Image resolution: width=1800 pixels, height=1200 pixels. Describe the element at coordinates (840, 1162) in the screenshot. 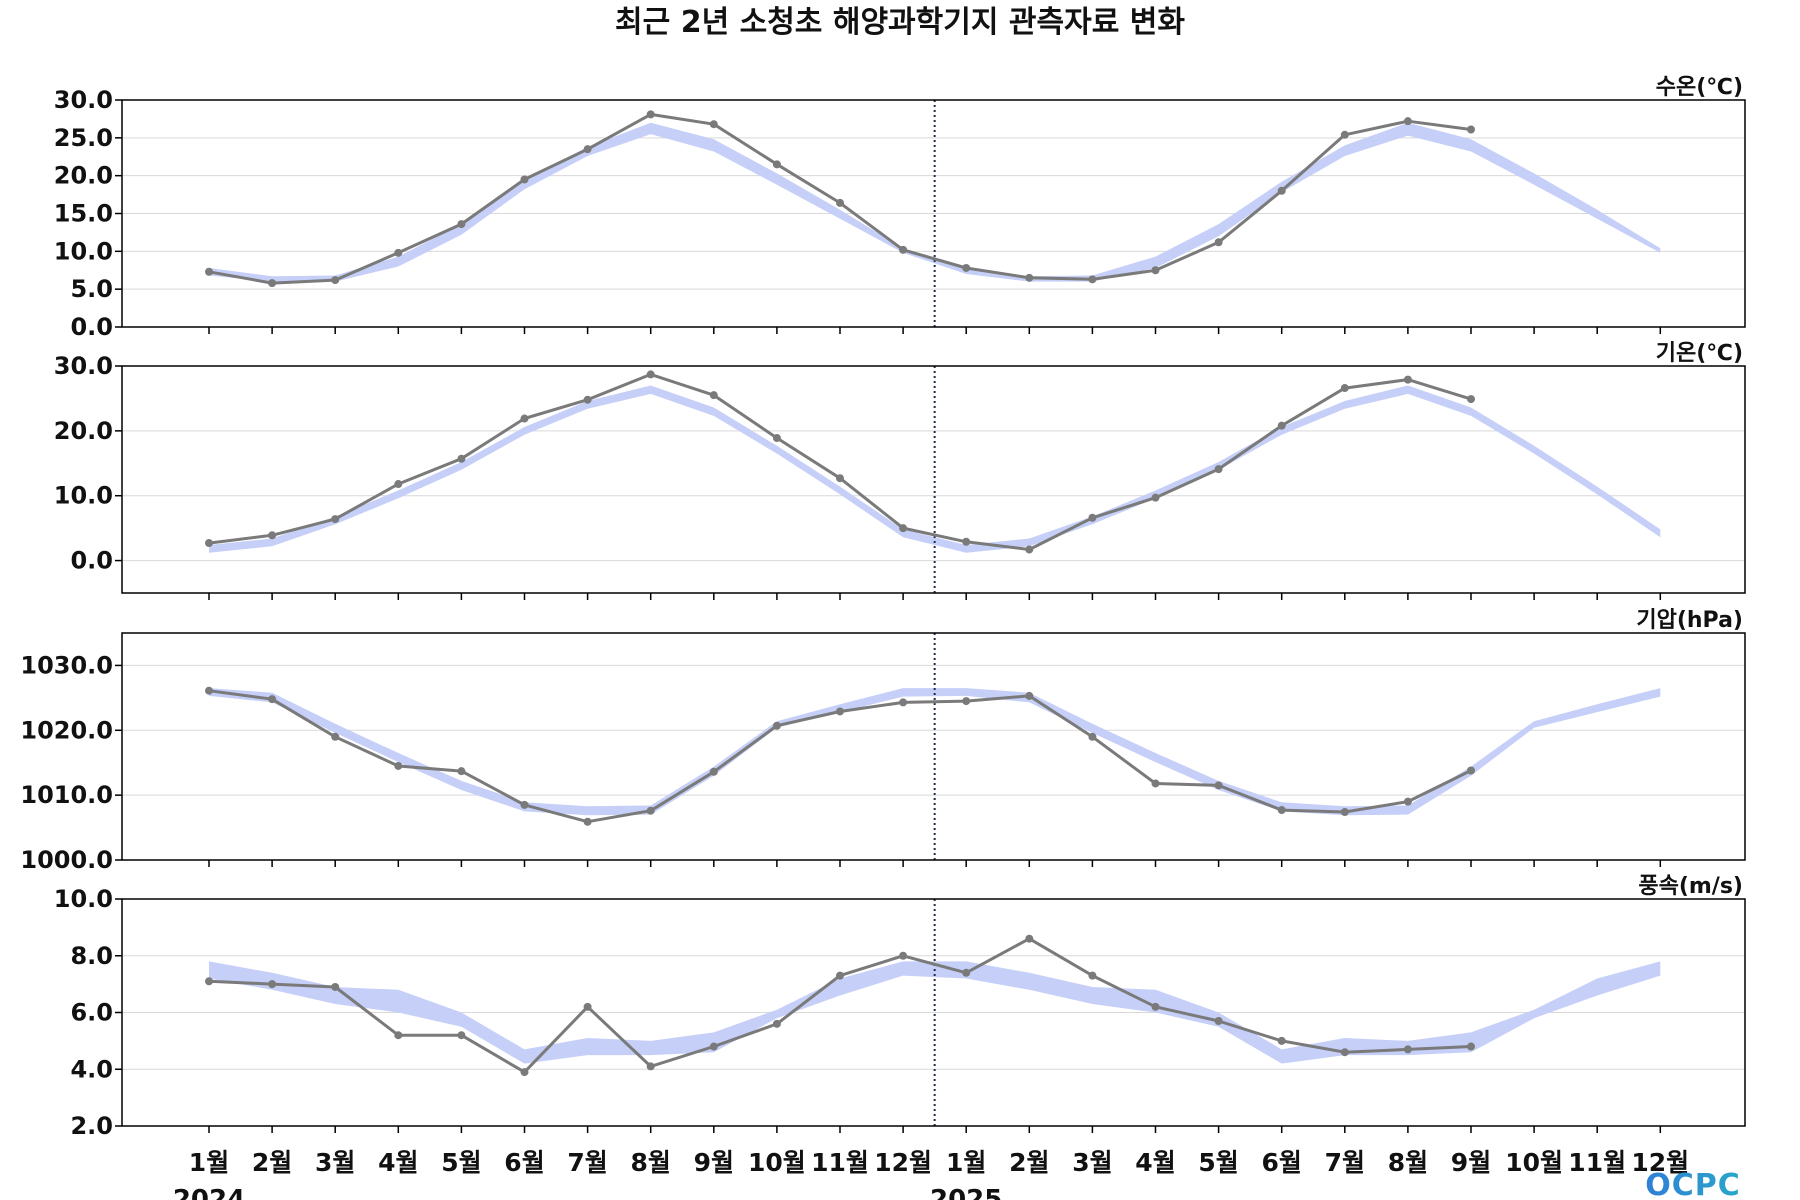

I see `x-tick-label: 11월` at that location.